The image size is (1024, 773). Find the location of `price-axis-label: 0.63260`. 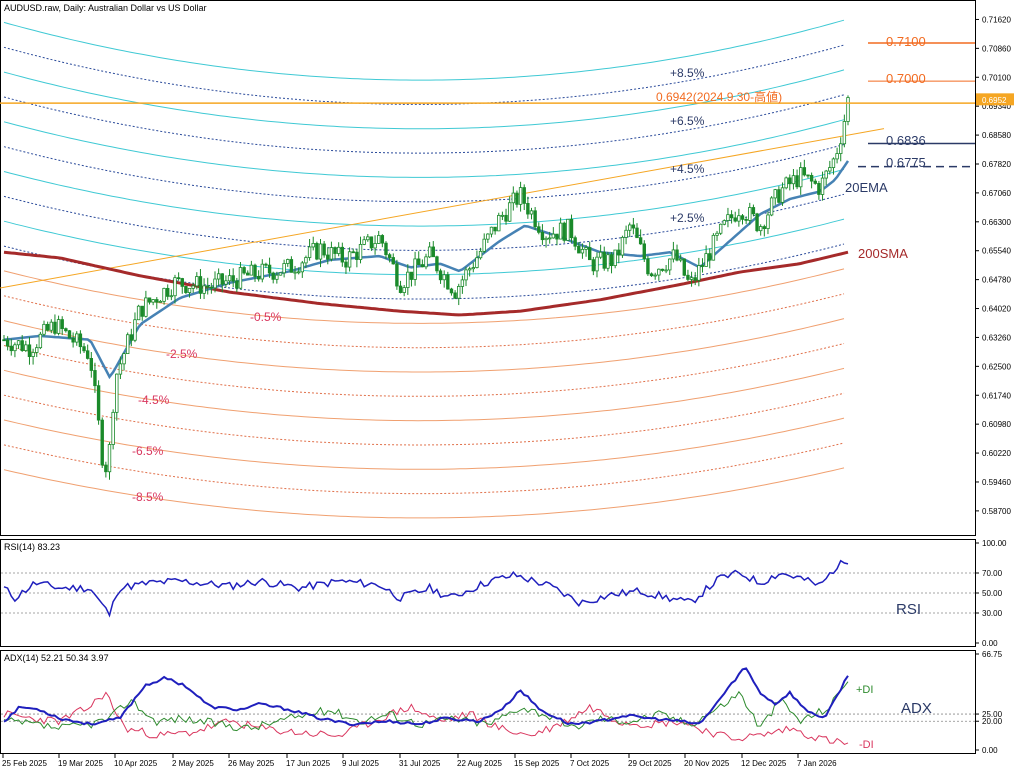

price-axis-label: 0.63260 is located at coordinates (996, 337).